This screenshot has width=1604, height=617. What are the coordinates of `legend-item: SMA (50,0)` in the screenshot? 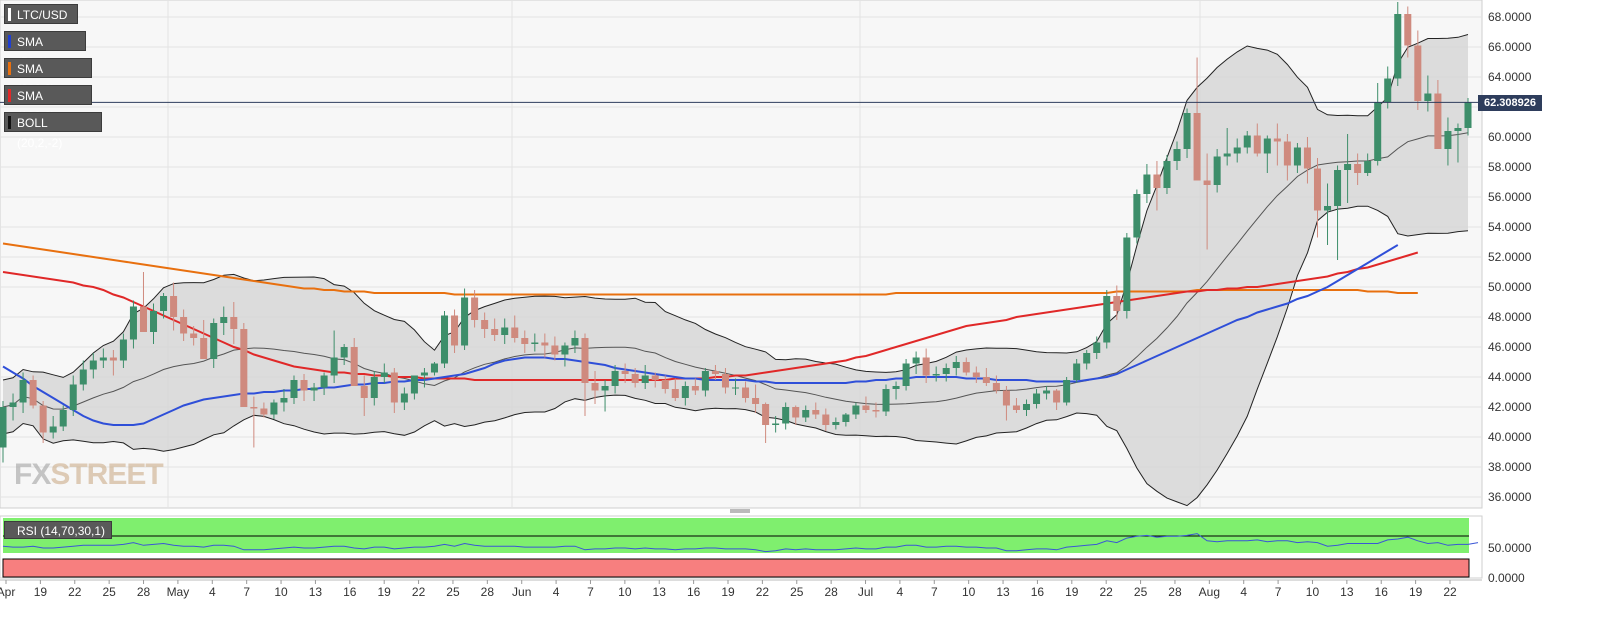 It's located at (45, 50).